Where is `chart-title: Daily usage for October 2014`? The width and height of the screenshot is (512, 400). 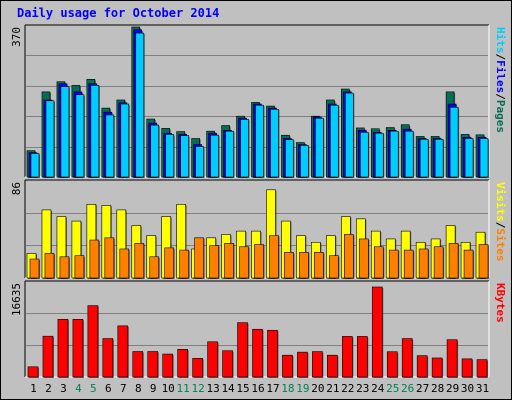 chart-title: Daily usage for October 2014 is located at coordinates (118, 13).